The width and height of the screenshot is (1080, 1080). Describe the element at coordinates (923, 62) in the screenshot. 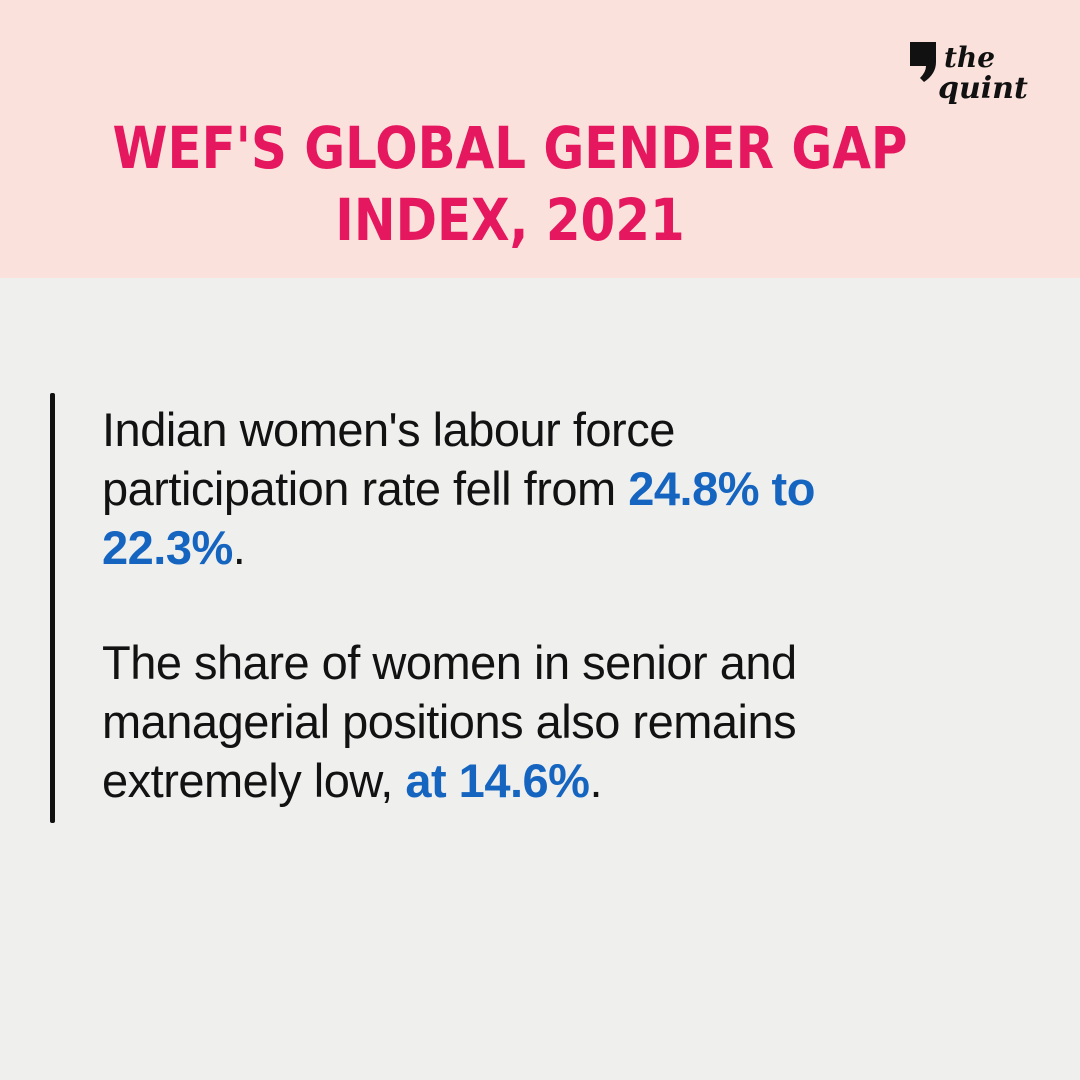

I see `quote-mark-icon` at that location.